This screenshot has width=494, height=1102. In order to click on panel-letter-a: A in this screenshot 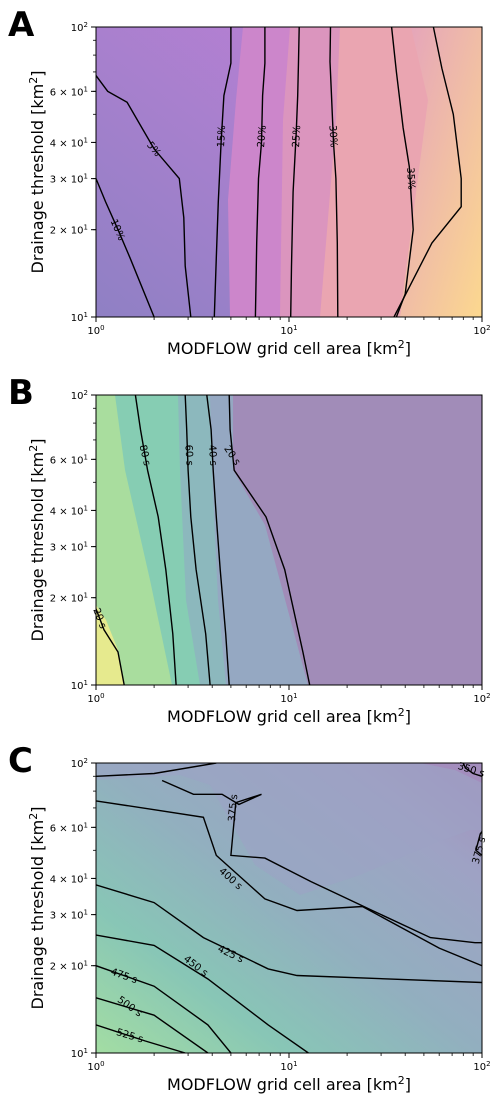, I will do `click(21, 25)`.